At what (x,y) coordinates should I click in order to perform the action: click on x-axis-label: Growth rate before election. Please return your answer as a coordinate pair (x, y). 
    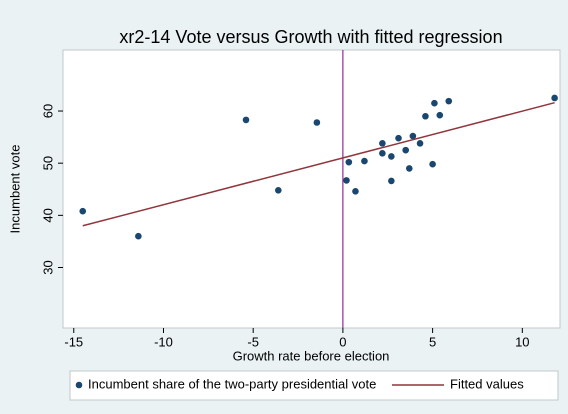
    Looking at the image, I should click on (311, 355).